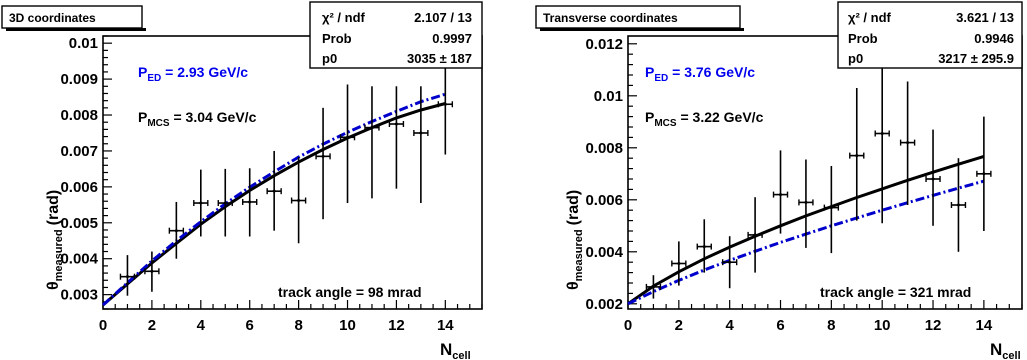  What do you see at coordinates (882, 325) in the screenshot?
I see `x-tick-label: 10` at bounding box center [882, 325].